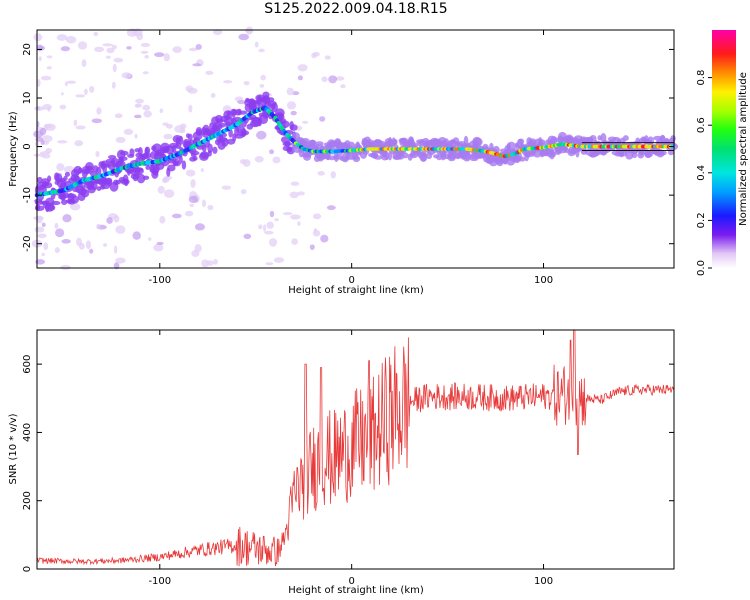 This screenshot has height=600, width=750. Describe the element at coordinates (356, 290) in the screenshot. I see `spectrogram-x-label: Height of straight line (km)` at that location.